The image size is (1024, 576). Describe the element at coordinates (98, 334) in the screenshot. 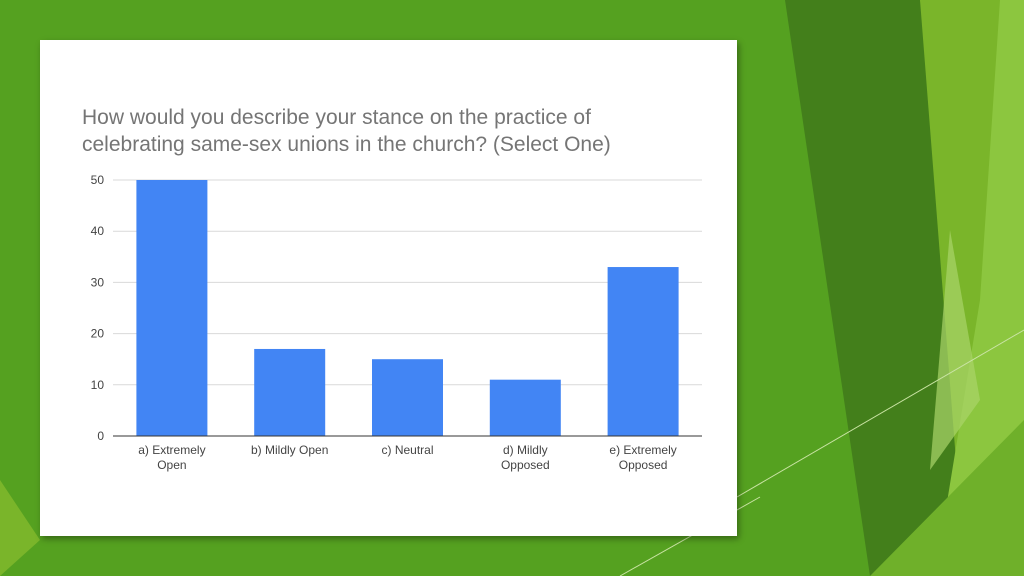

I see `y-tick-label: 20` at that location.